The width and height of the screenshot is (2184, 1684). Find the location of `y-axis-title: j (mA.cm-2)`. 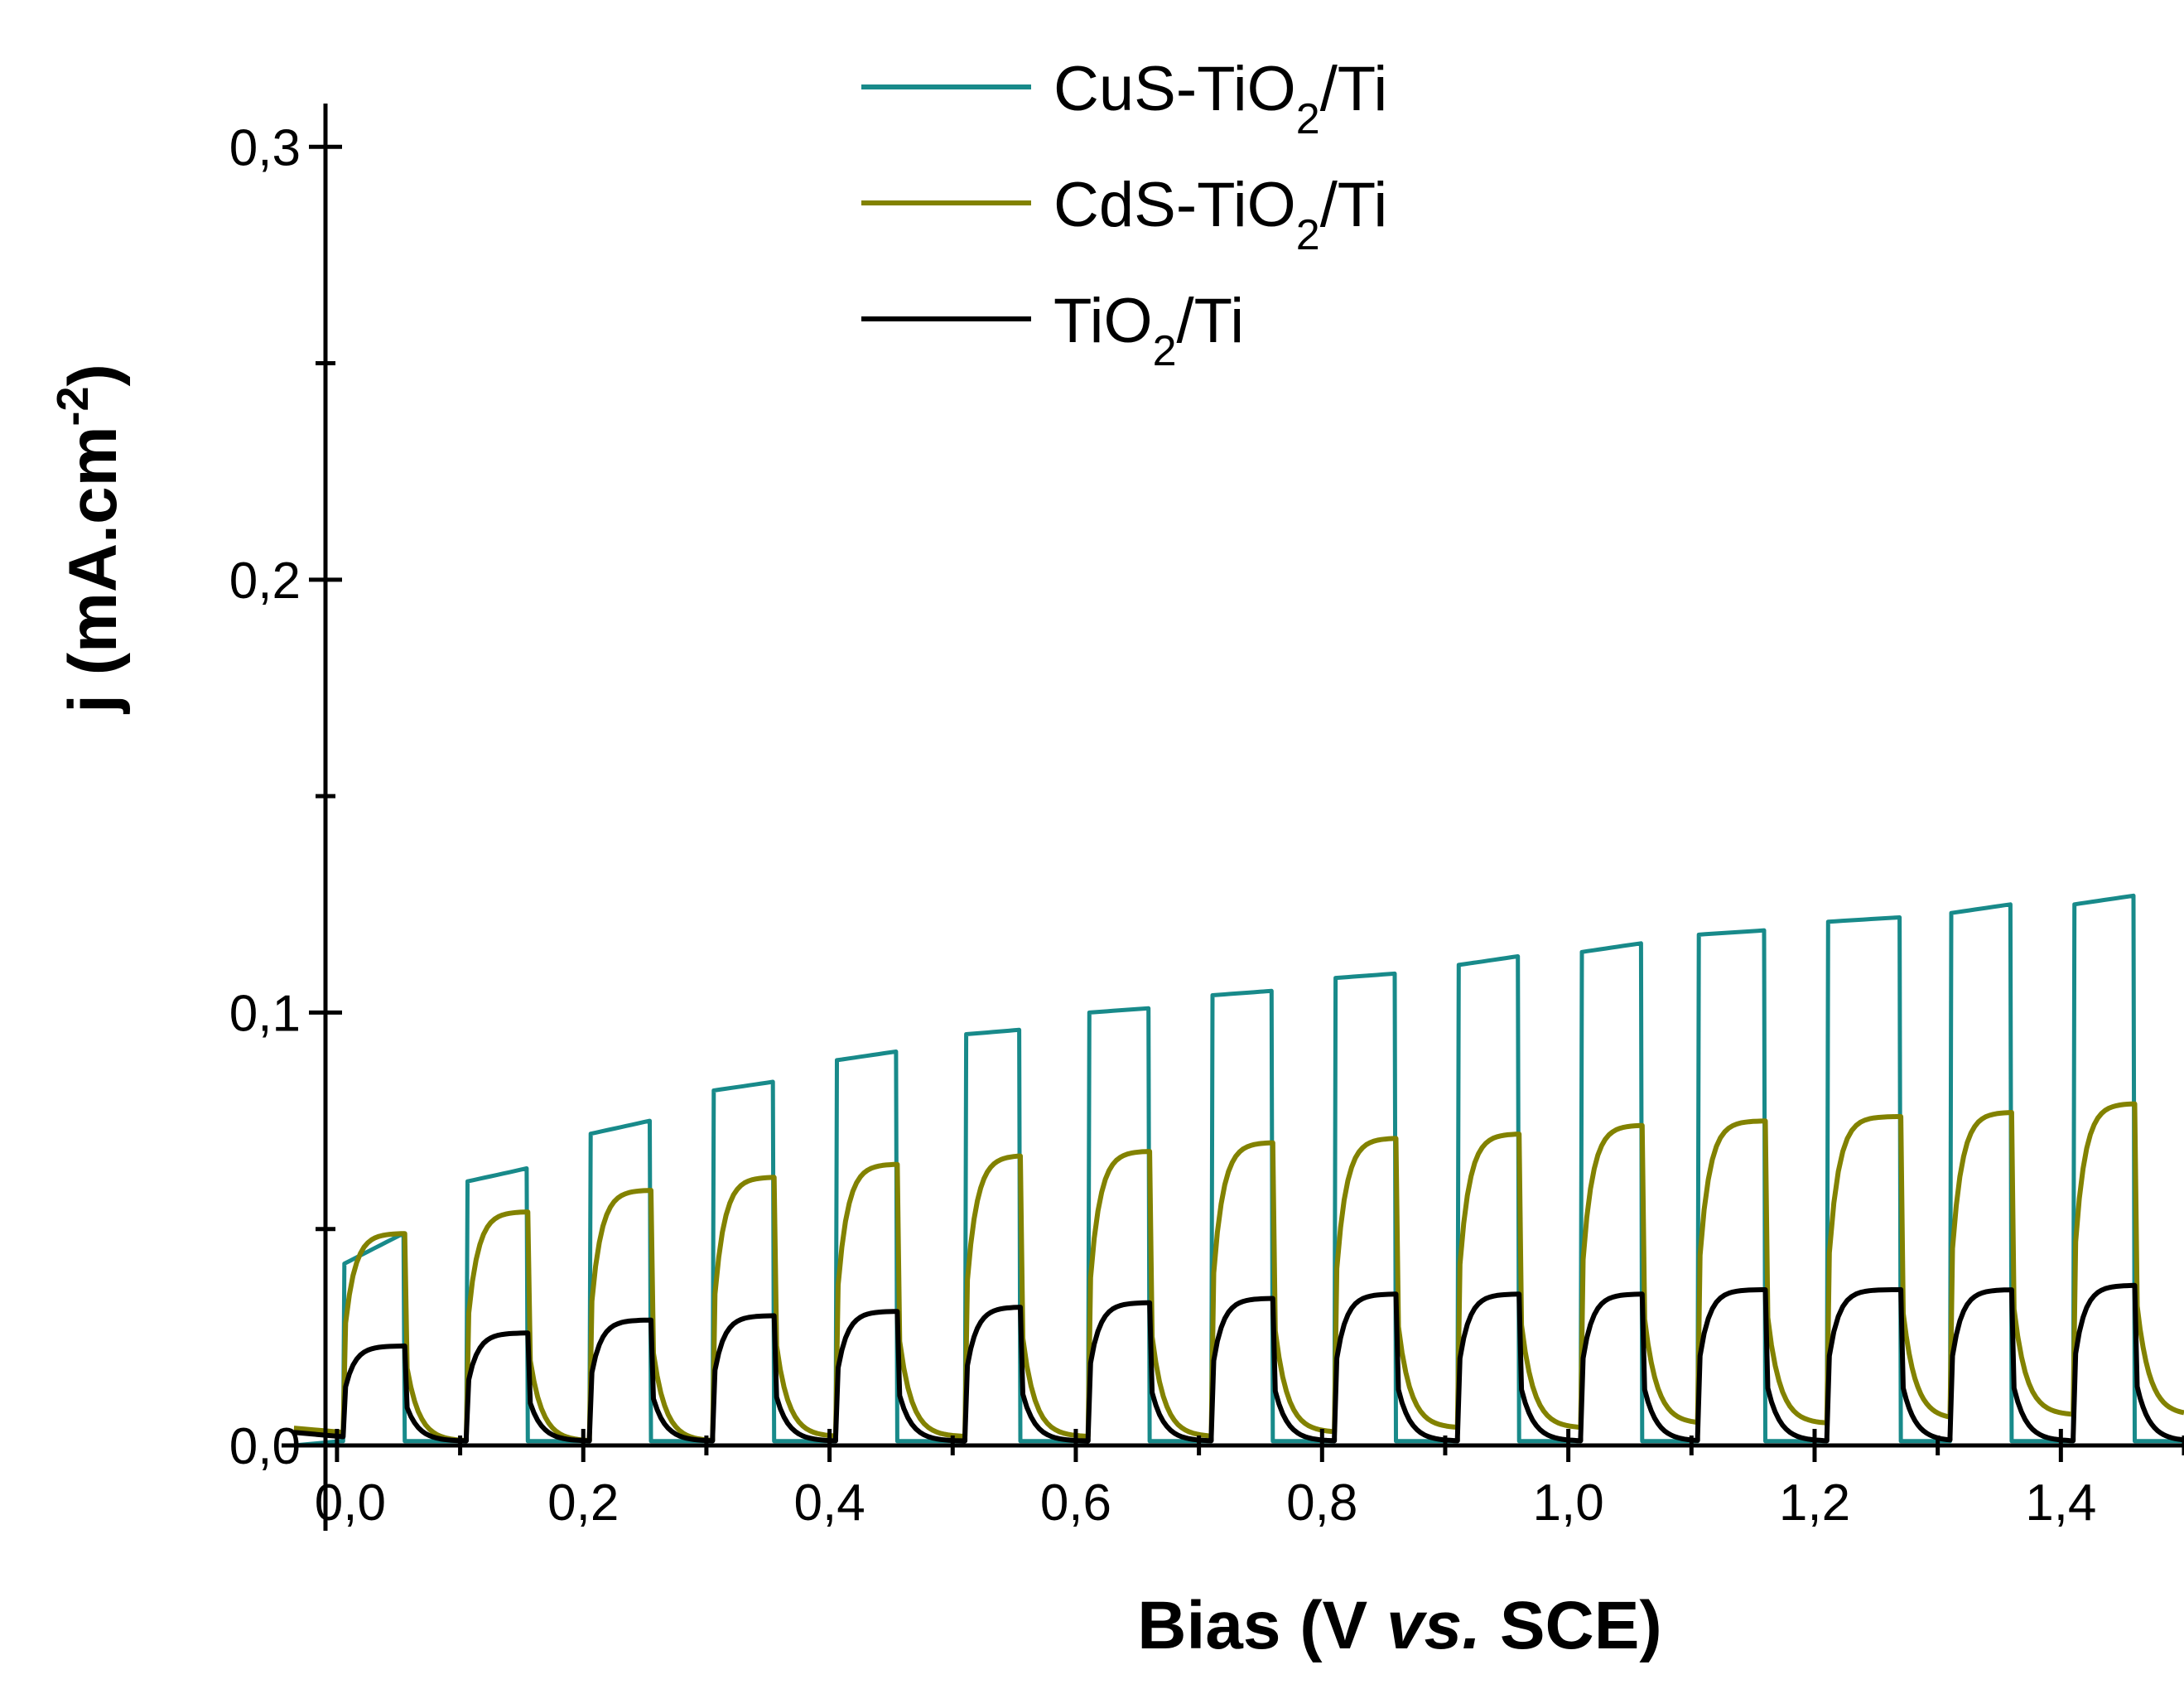

y-axis-title: j (mA.cm-2) is located at coordinates (89, 539).